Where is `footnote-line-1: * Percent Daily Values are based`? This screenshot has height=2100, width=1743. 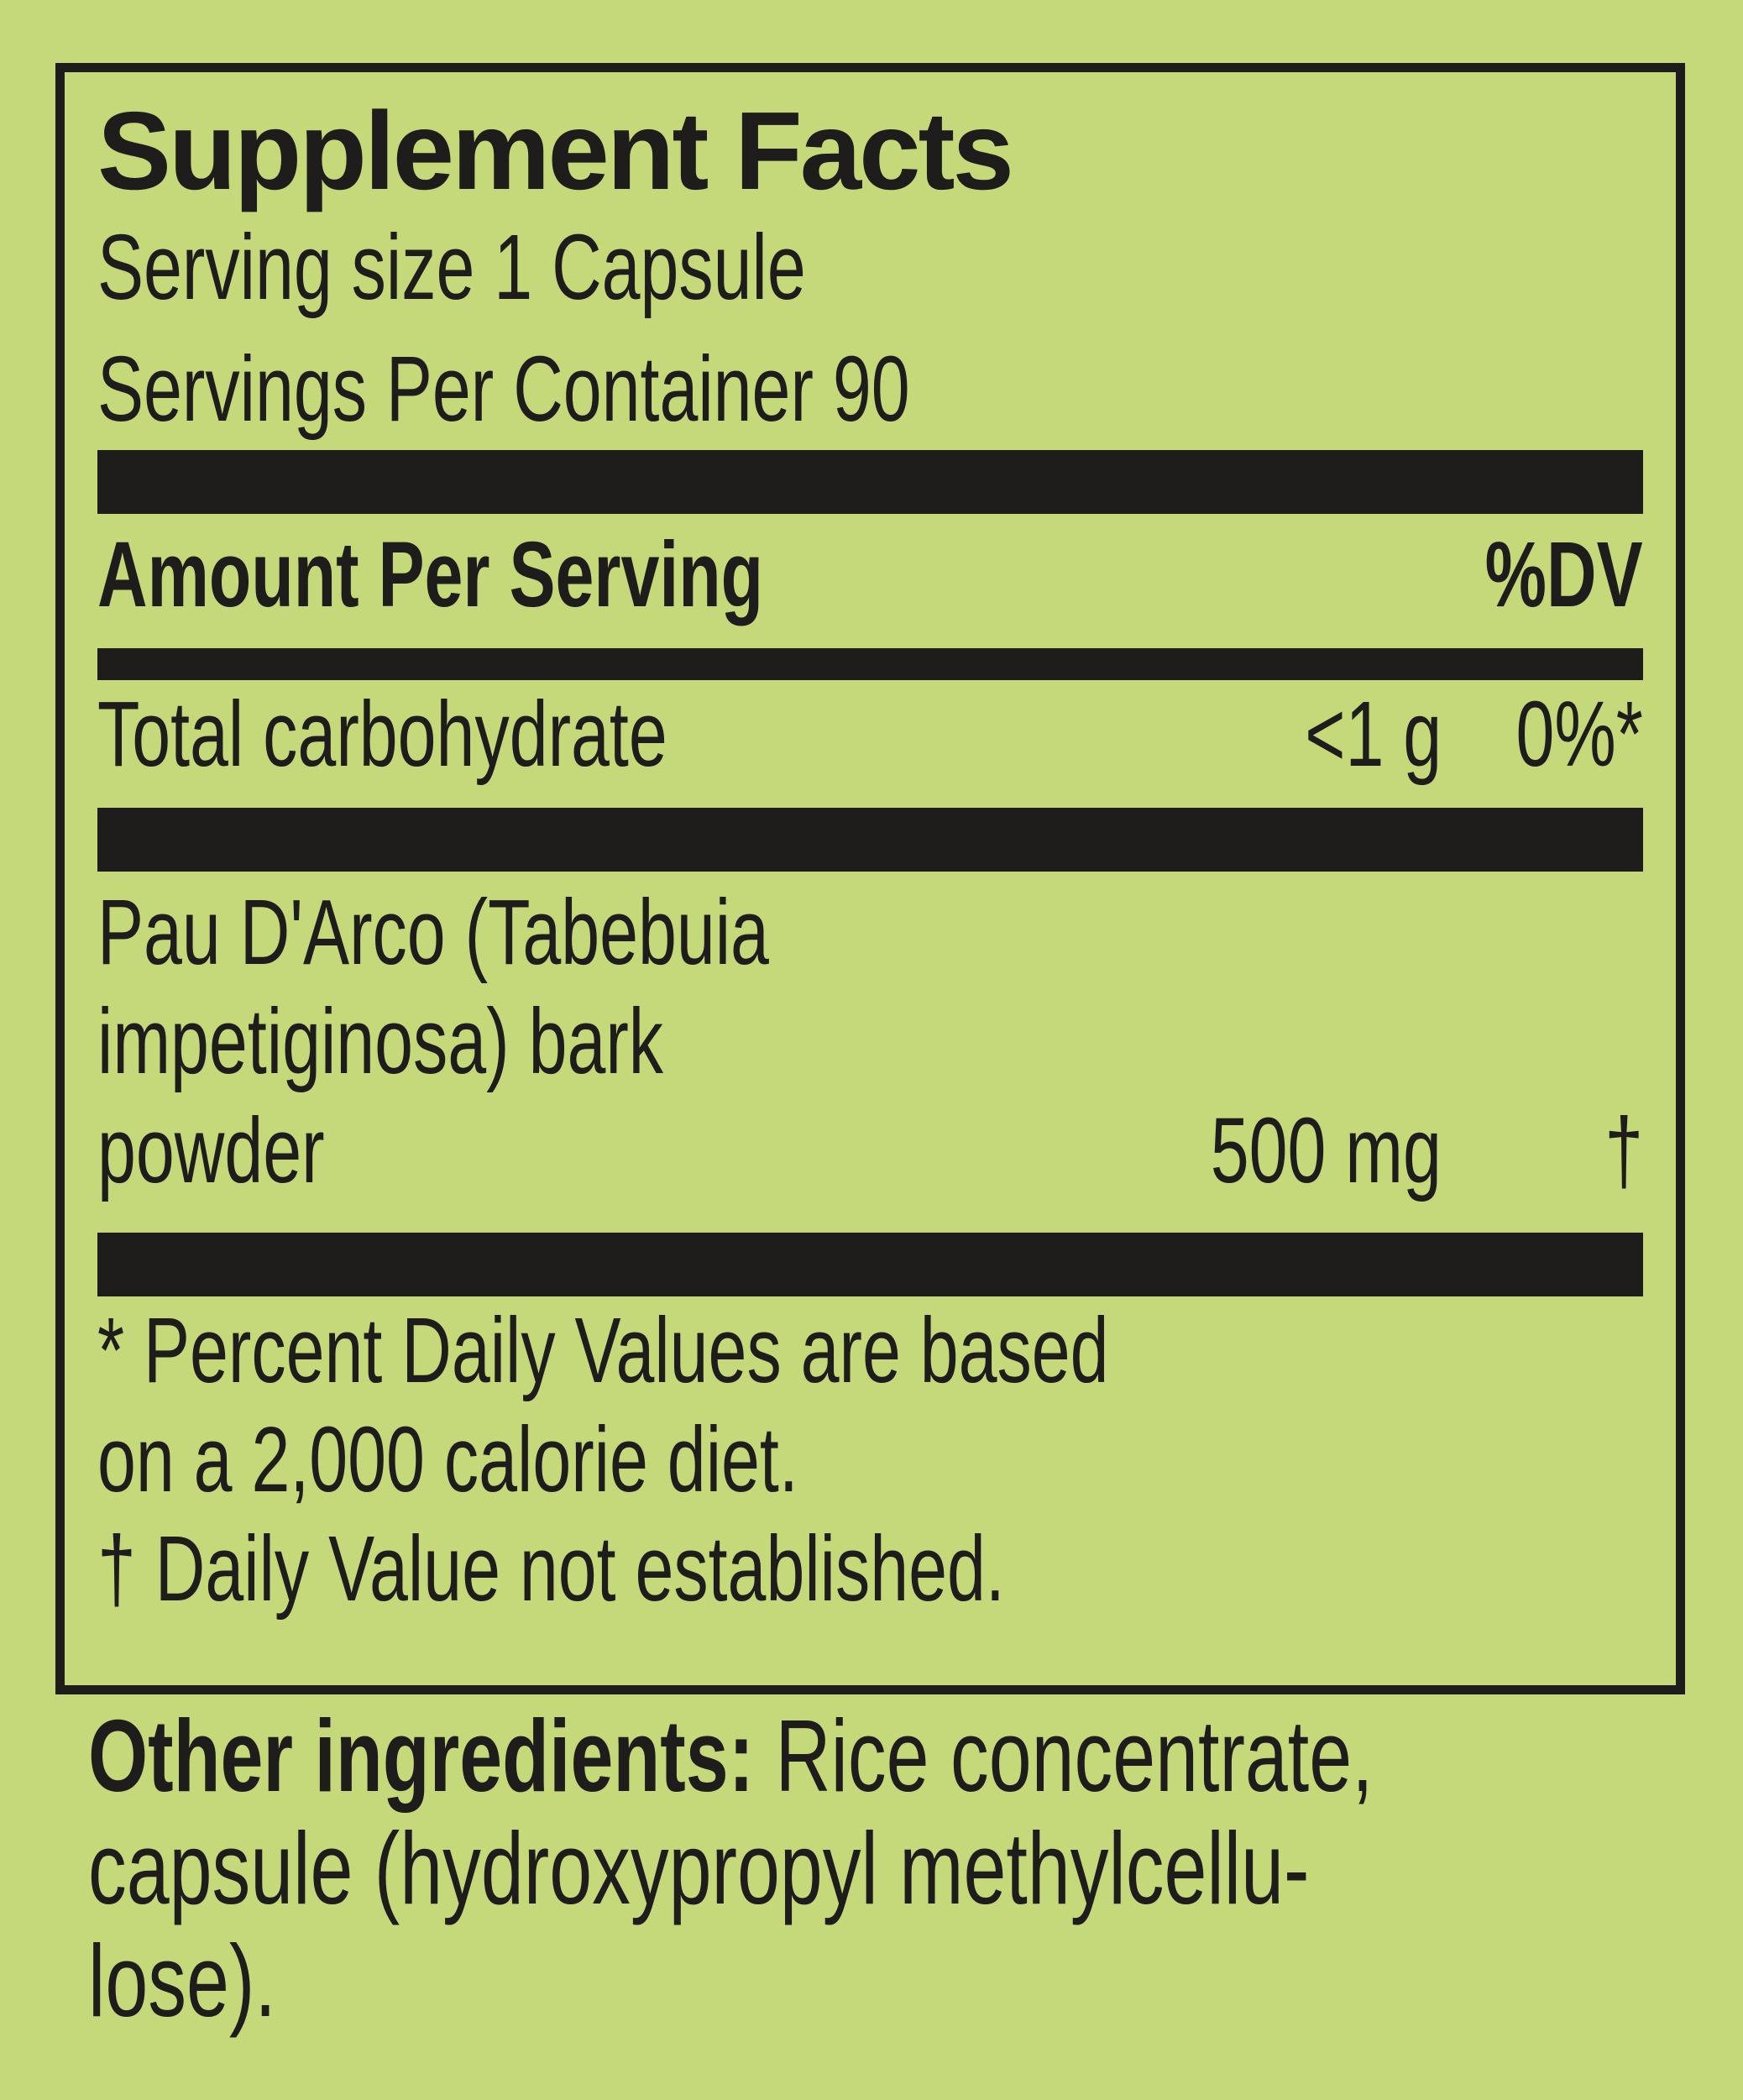
footnote-line-1: * Percent Daily Values are based is located at coordinates (870, 1351).